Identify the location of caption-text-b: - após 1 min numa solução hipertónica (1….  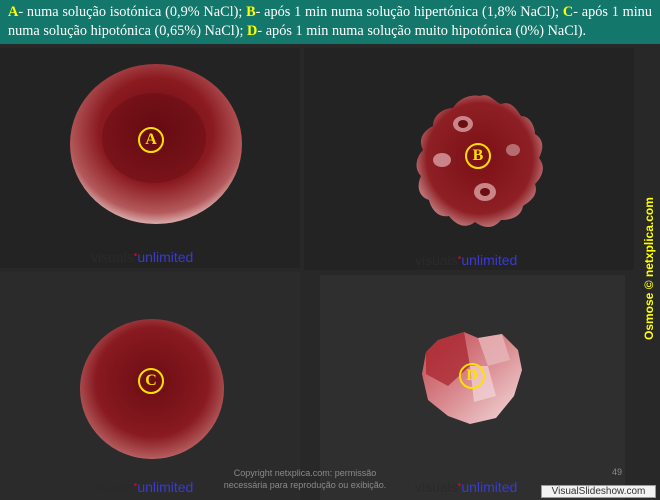
(409, 12).